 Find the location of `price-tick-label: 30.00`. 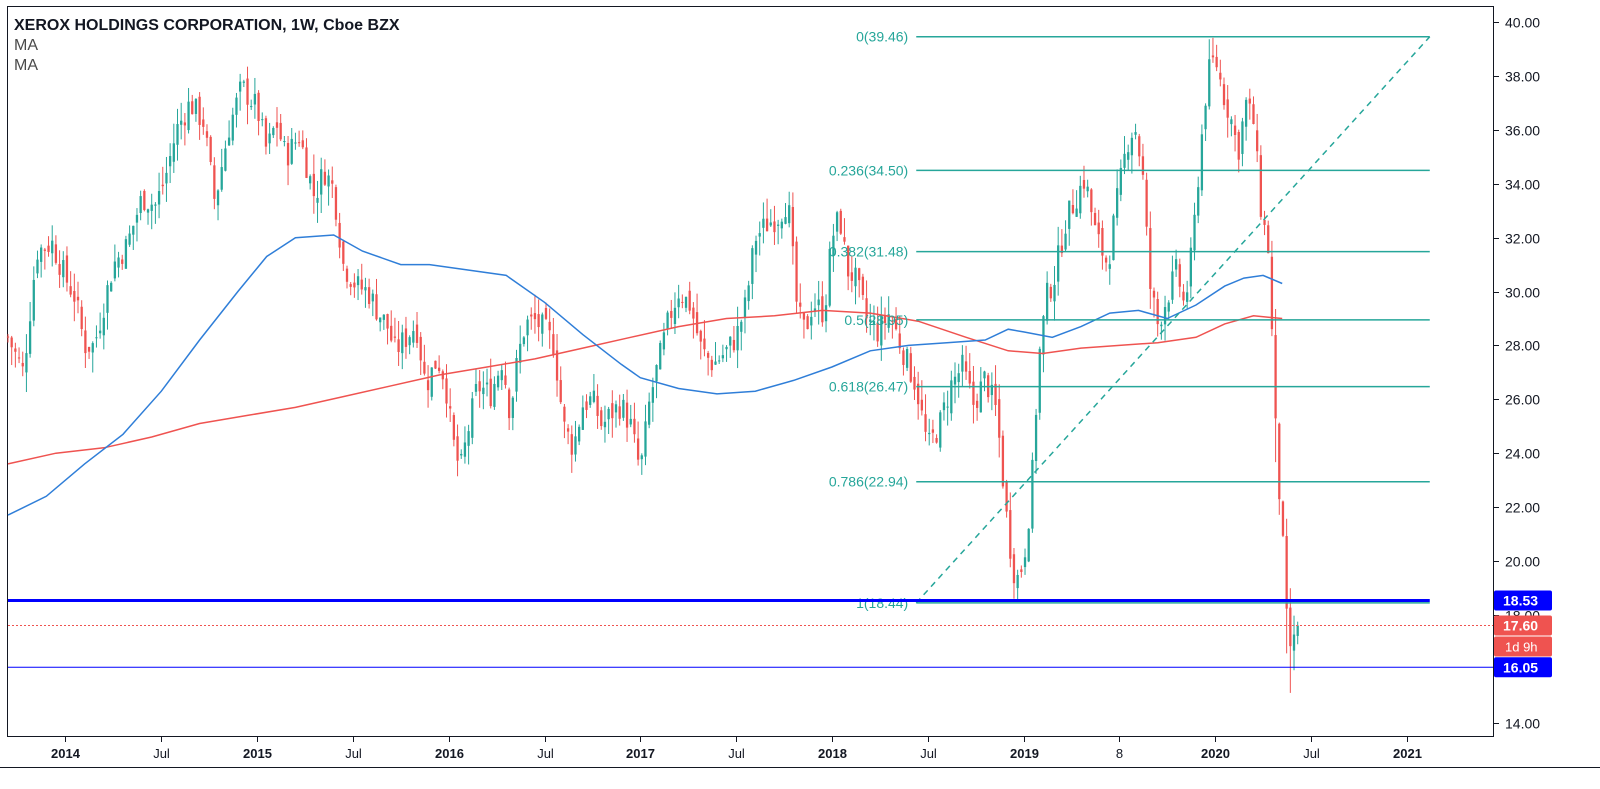

price-tick-label: 30.00 is located at coordinates (1522, 293).